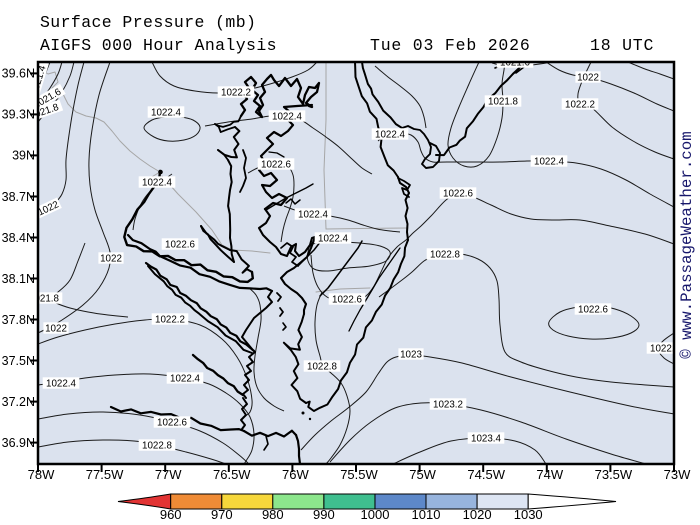 The width and height of the screenshot is (700, 525). Describe the element at coordinates (359, 474) in the screenshot. I see `svg-text: 75.5W` at that location.